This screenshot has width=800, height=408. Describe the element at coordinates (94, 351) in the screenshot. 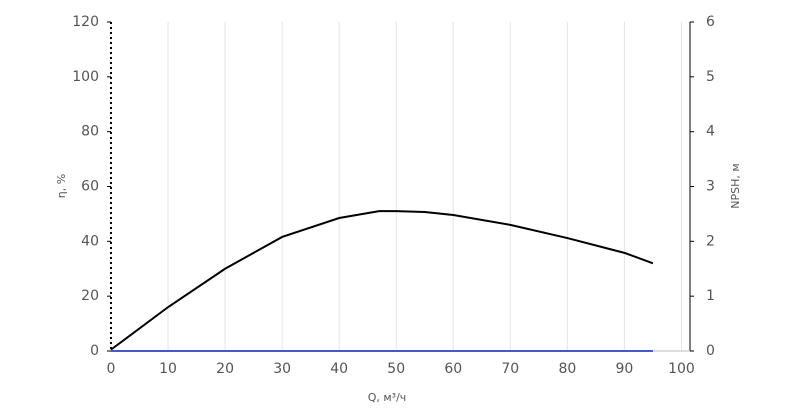

I see `y-tick-label: 0` at that location.